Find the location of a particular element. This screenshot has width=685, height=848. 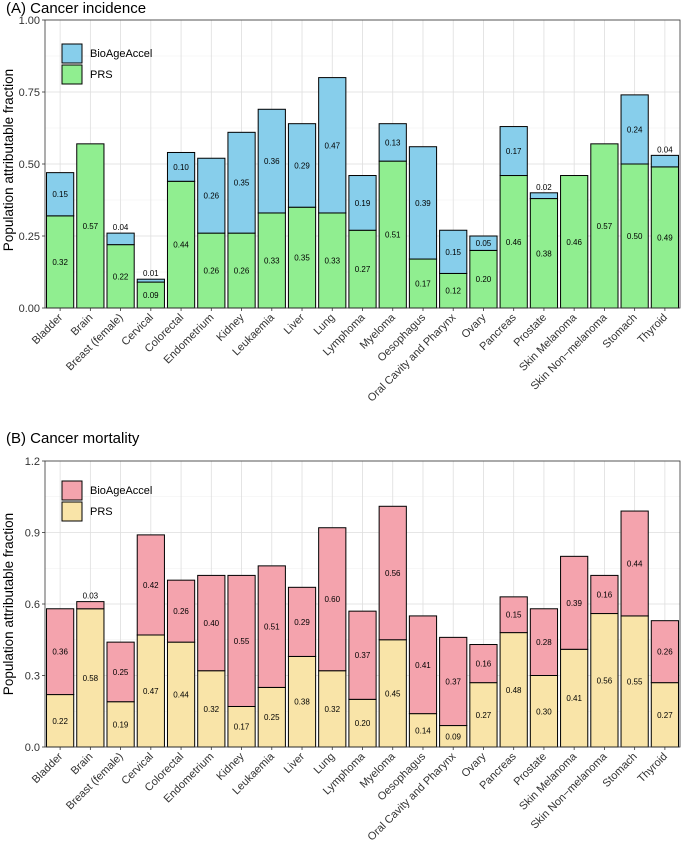

x-tick-label: Lung is located at coordinates (325, 764).